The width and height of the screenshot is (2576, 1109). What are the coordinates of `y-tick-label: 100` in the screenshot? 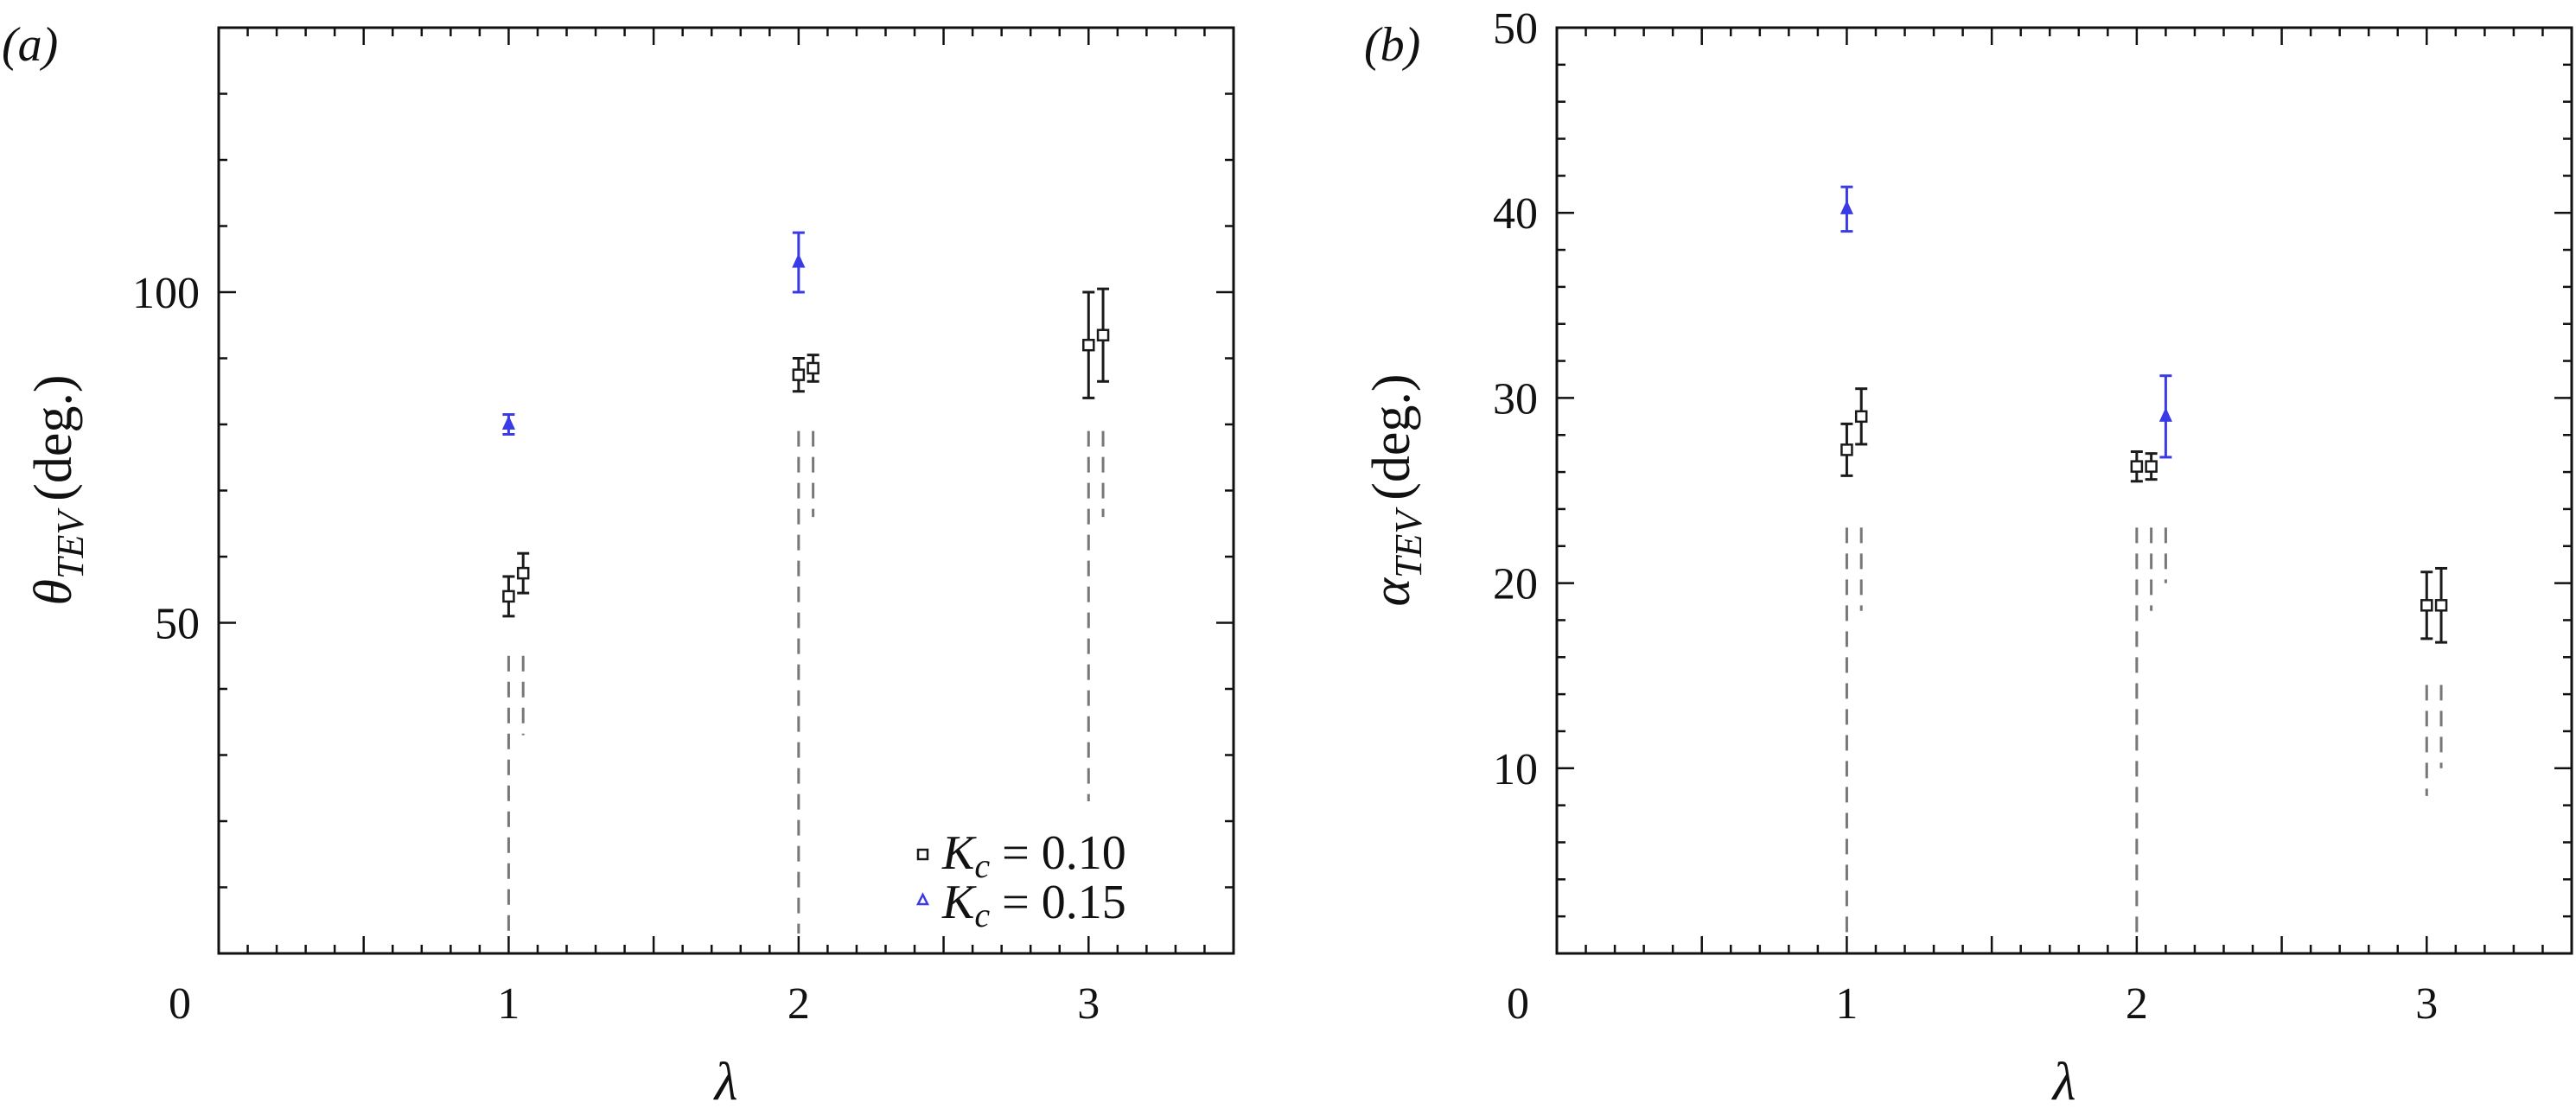 It's located at (166, 293).